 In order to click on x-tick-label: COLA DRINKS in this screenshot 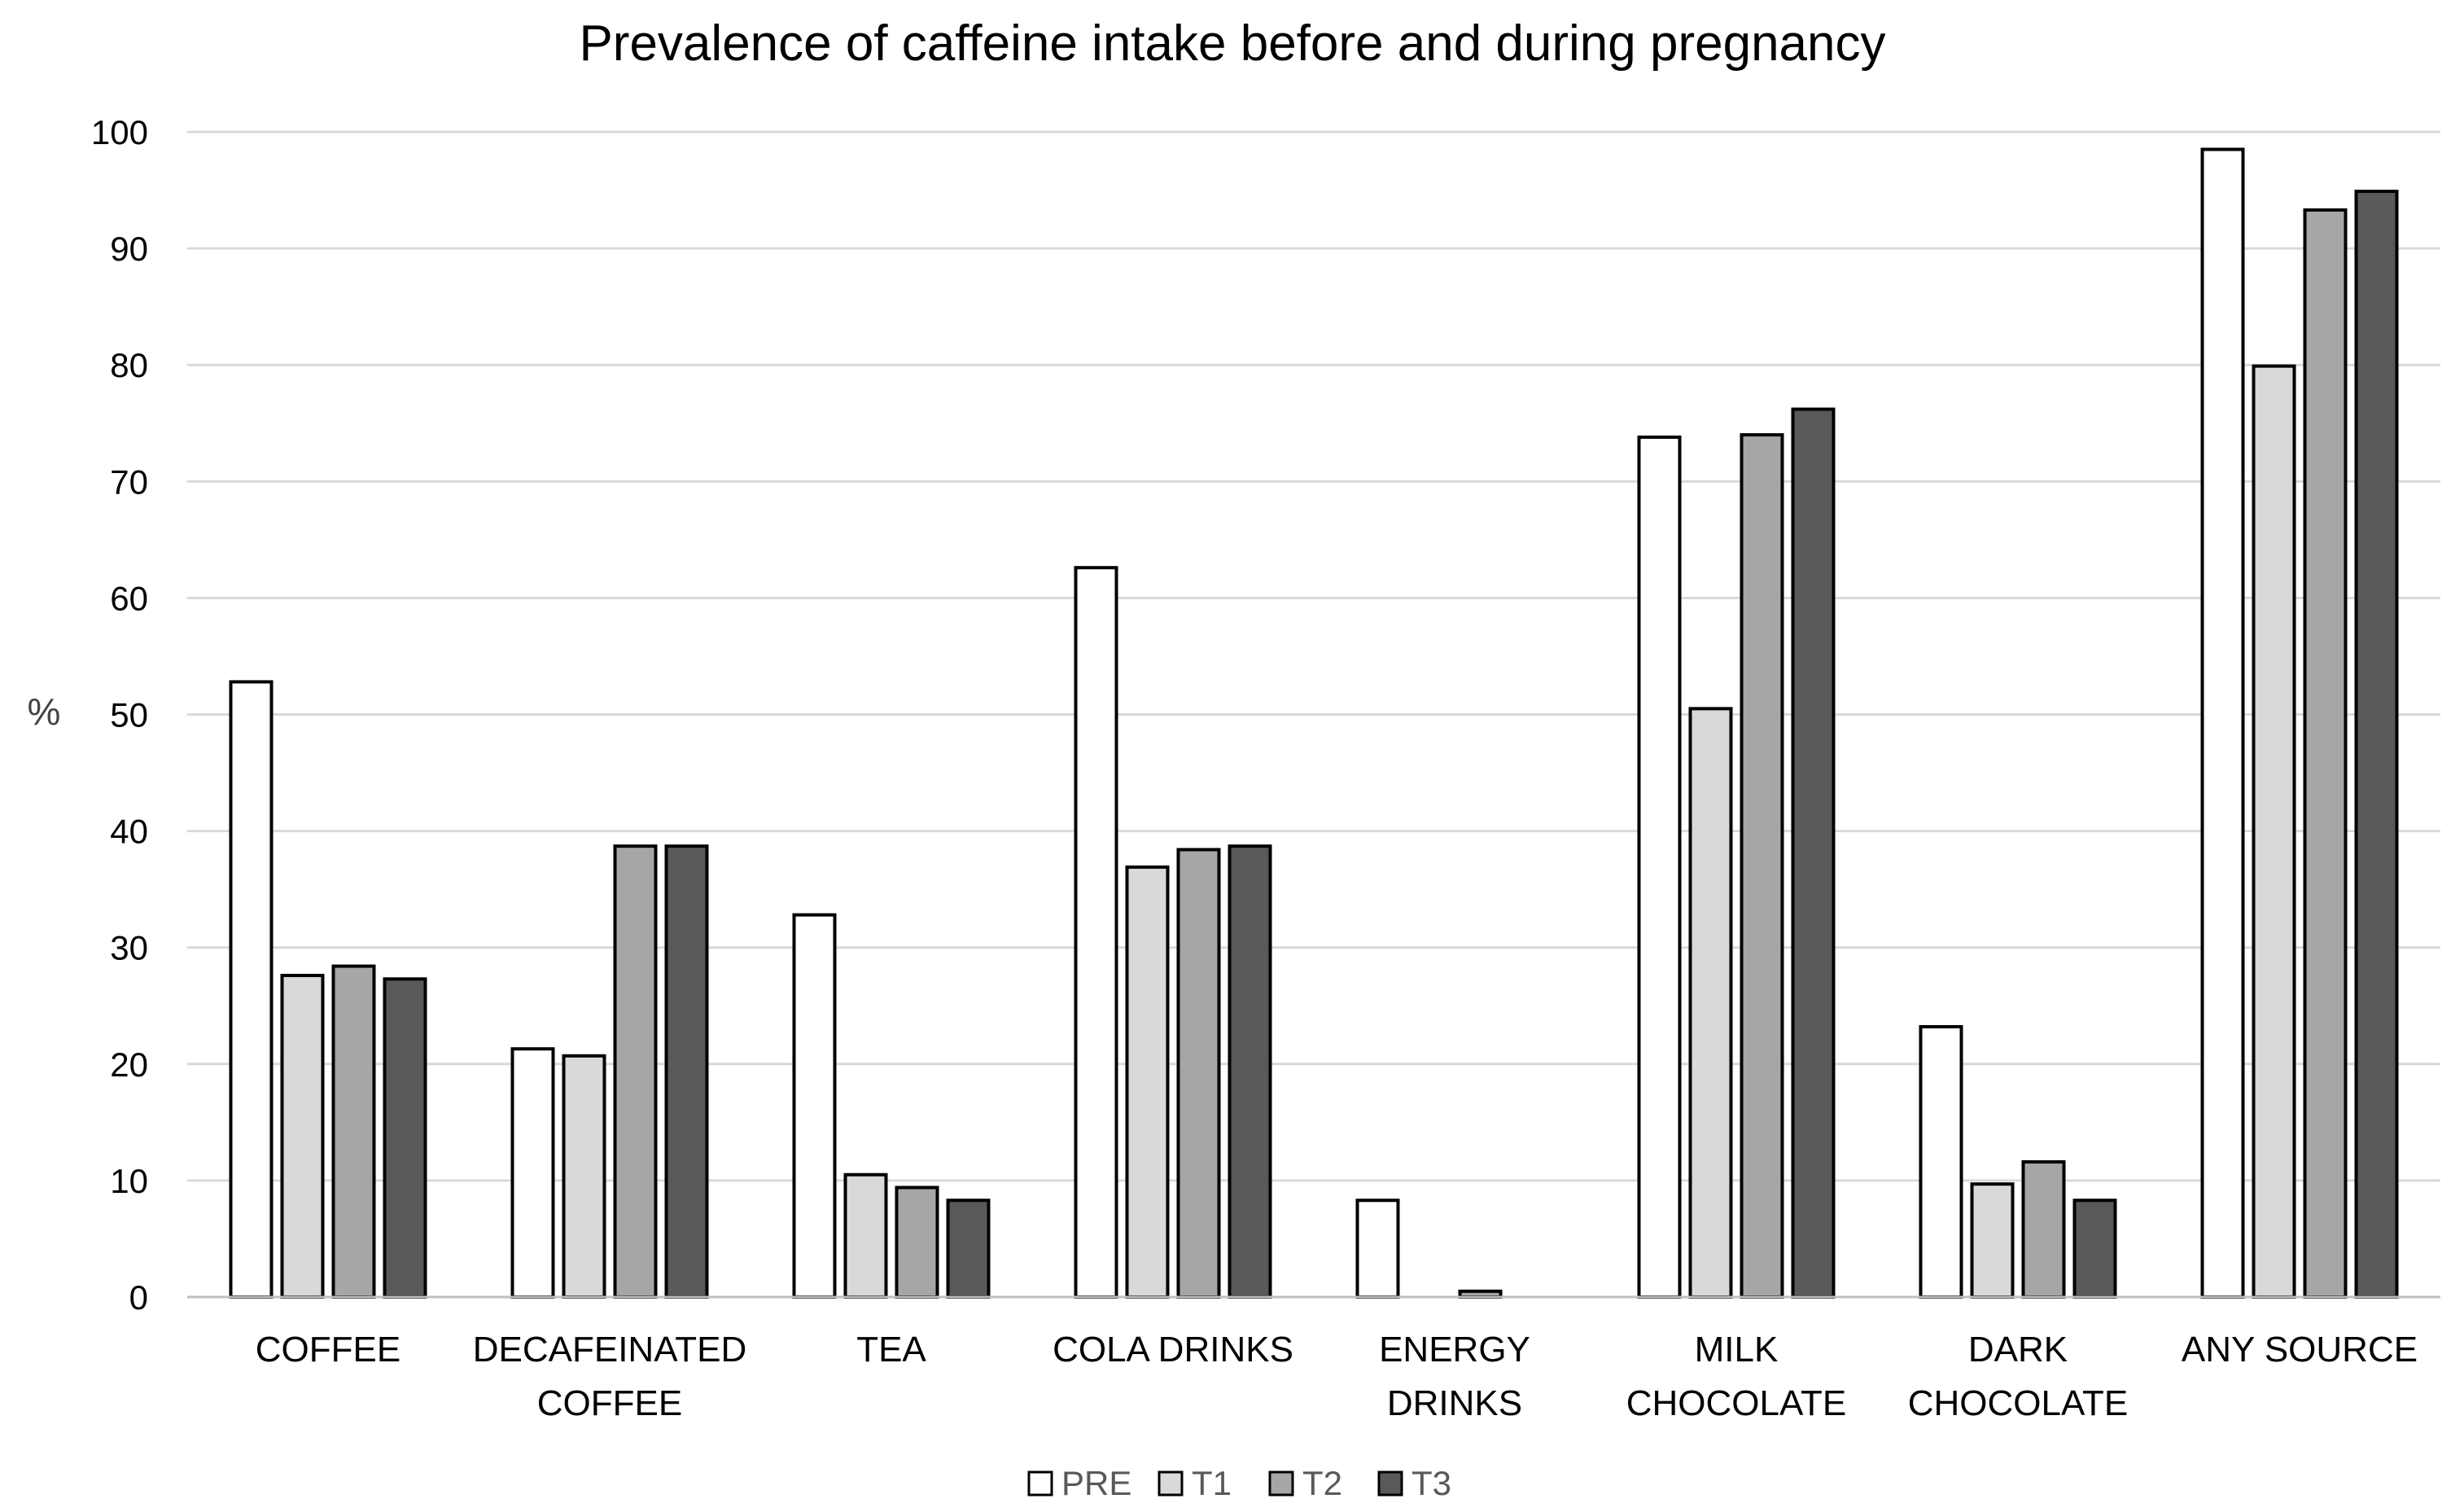, I will do `click(1173, 1350)`.